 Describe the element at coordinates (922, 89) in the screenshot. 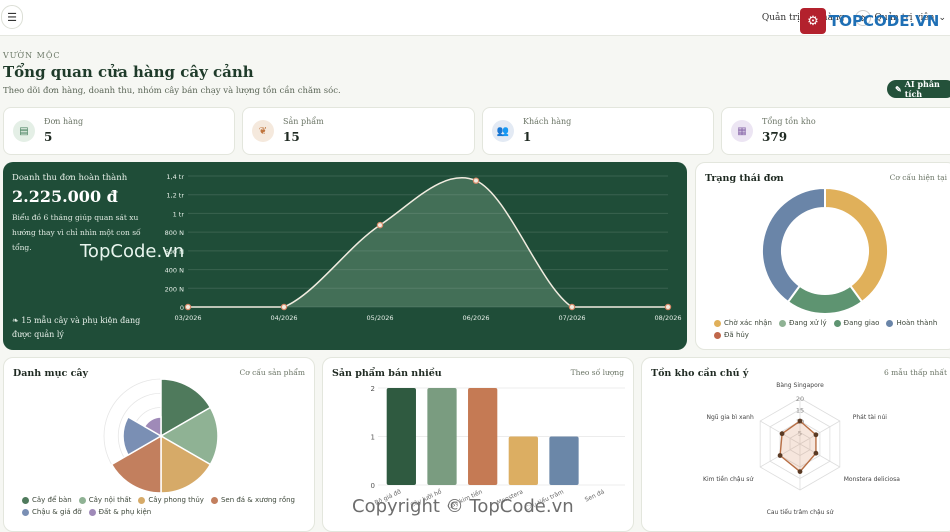

I see `ai-analysis-label: AI phân tích` at that location.